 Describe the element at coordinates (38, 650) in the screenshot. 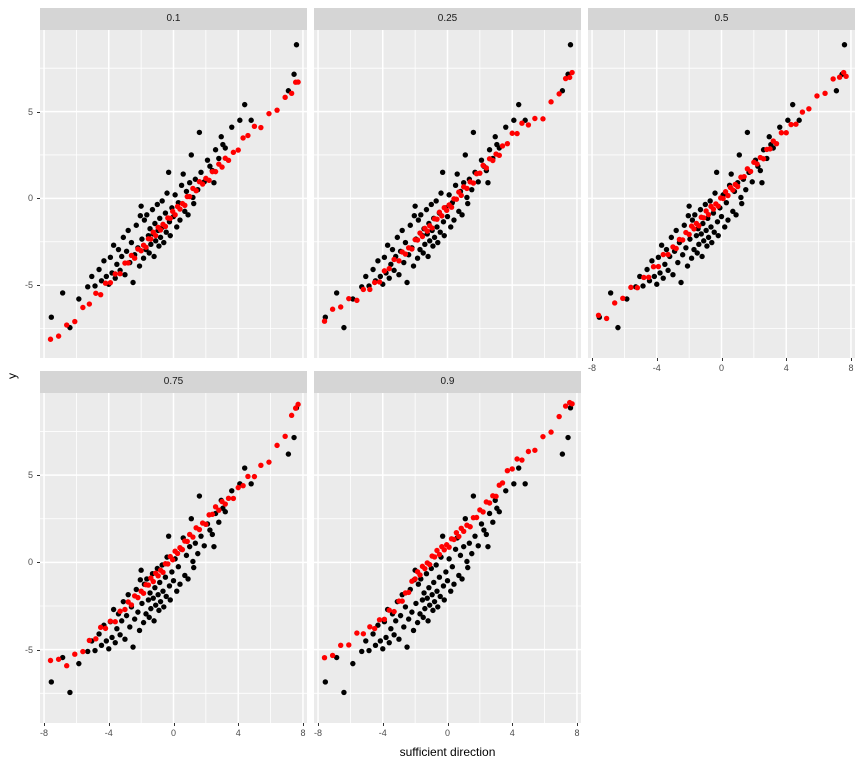

I see `y-tick-mark` at that location.